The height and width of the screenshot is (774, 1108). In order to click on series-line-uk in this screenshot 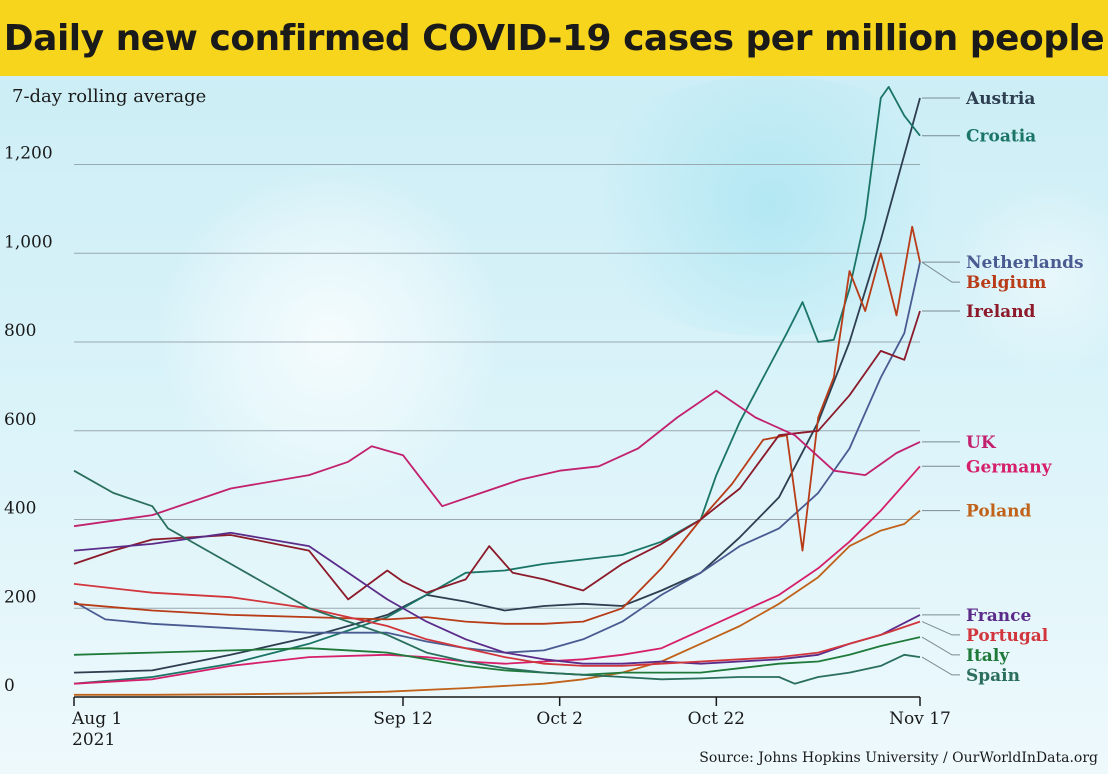, I will do `click(497, 458)`.